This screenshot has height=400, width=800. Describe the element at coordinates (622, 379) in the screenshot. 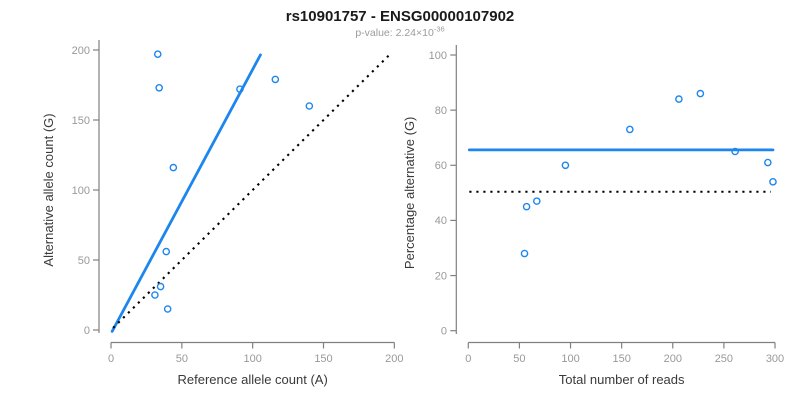

I see `x-axis-title: Total number of reads` at that location.